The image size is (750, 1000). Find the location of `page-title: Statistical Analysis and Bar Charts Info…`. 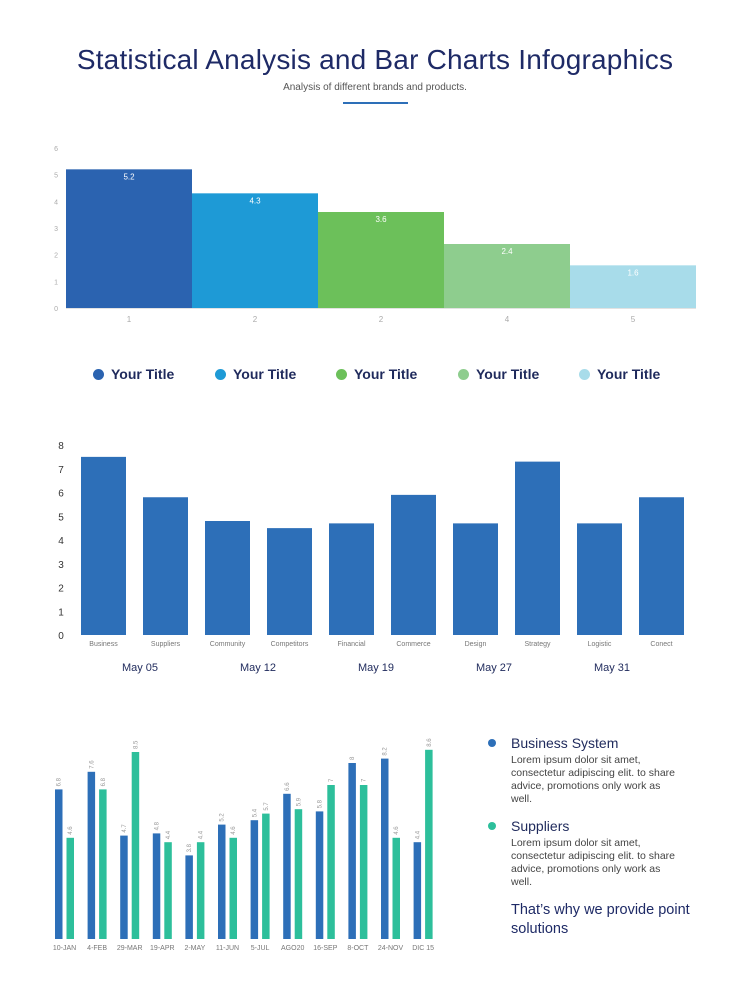

page-title: Statistical Analysis and Bar Charts Info… is located at coordinates (375, 59).